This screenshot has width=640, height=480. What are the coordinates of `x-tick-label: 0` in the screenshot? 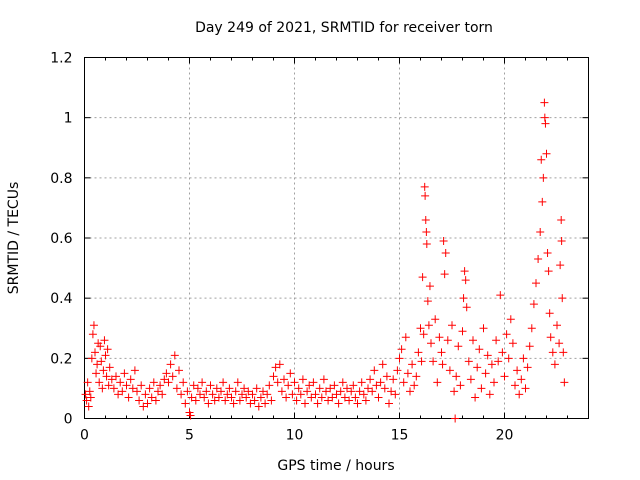 It's located at (84, 436).